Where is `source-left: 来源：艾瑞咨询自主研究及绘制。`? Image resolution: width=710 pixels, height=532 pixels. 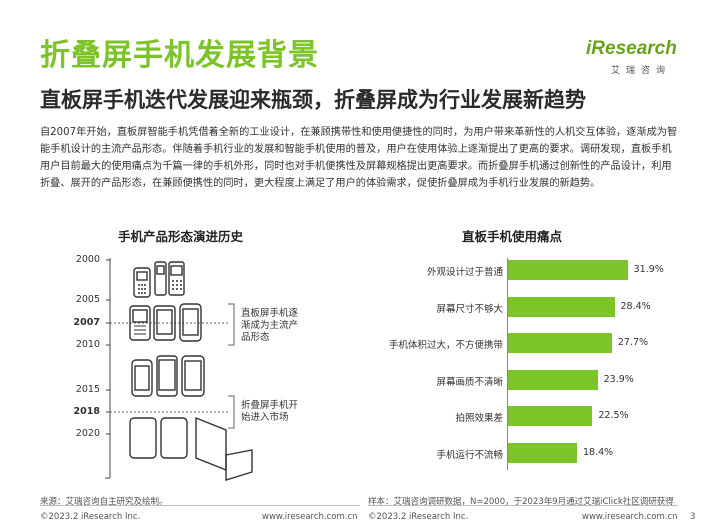
source-left: 来源：艾瑞咨询自主研究及绘制。 is located at coordinates (104, 502).